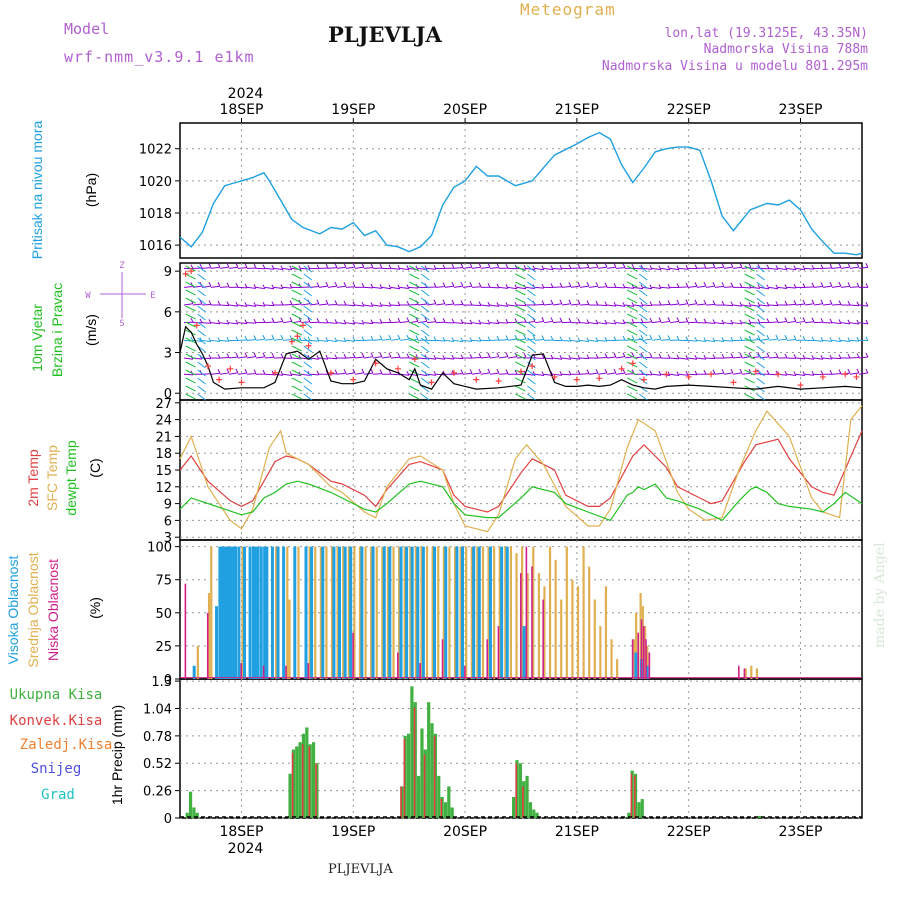 The height and width of the screenshot is (900, 900). Describe the element at coordinates (689, 110) in the screenshot. I see `day-label-top: 22SEP` at that location.